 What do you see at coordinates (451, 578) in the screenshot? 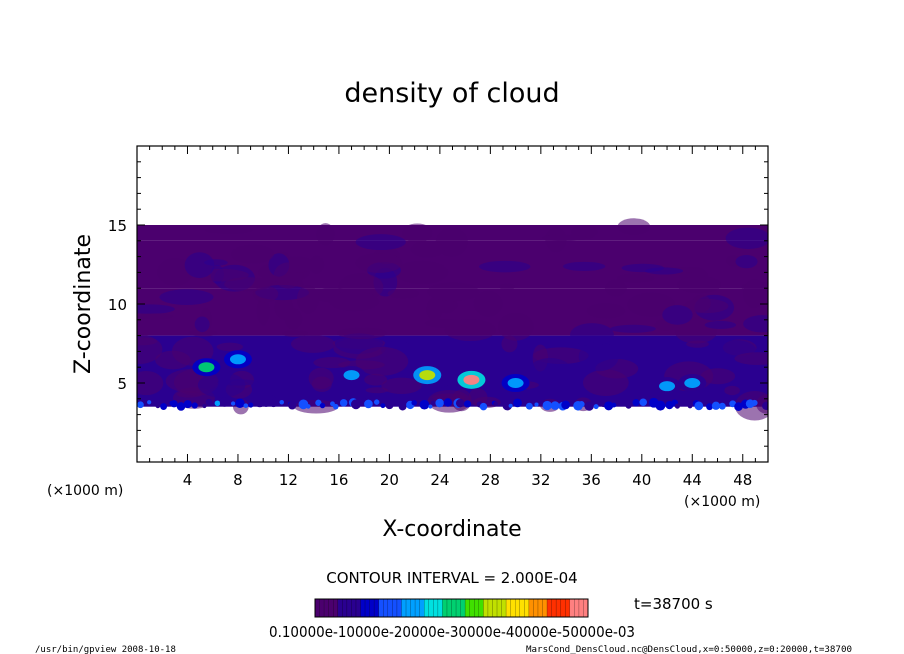
I see `contour-interval-label: CONTOUR INTERVAL = 2.000E-04` at bounding box center [451, 578].